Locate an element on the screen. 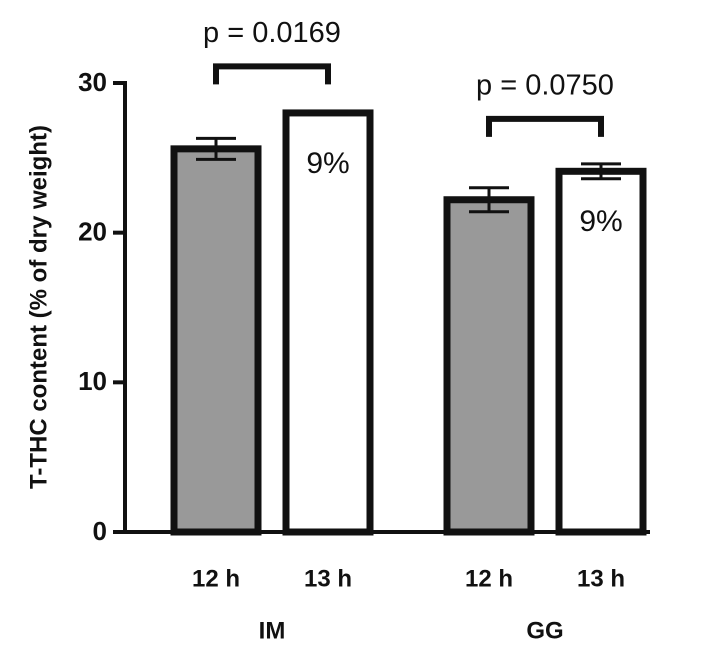 This screenshot has height=661, width=704. group-label: IM is located at coordinates (272, 630).